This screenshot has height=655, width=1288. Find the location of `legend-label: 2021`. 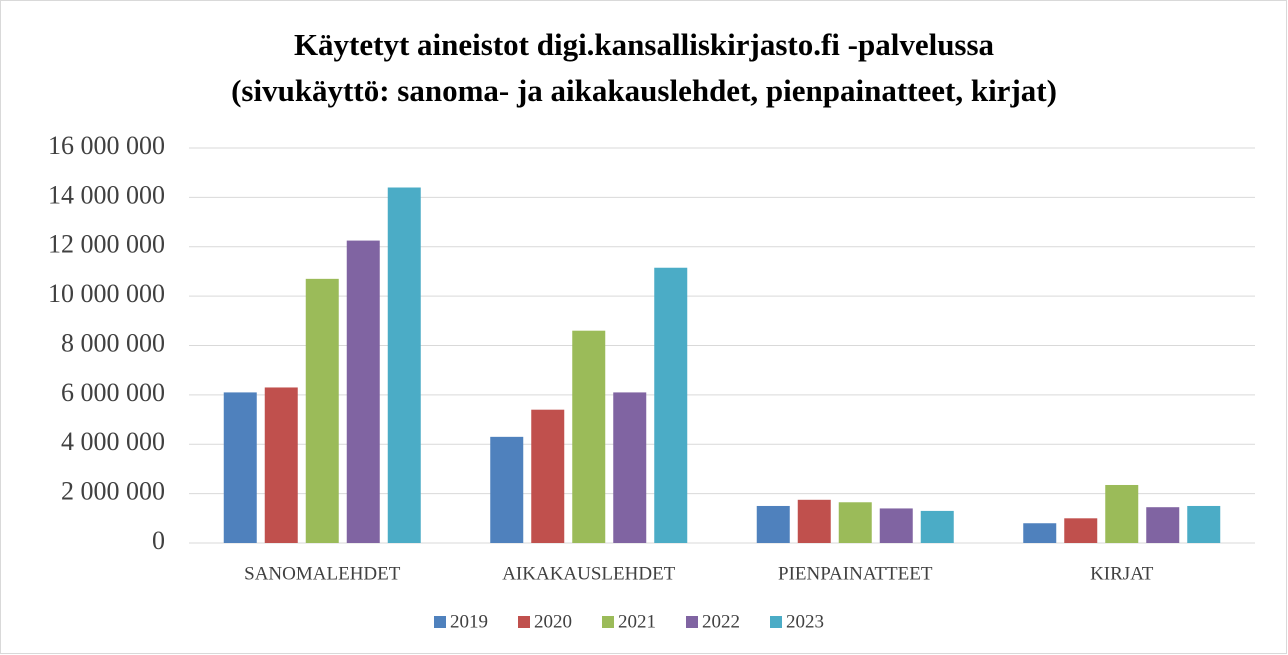

legend-label: 2021 is located at coordinates (637, 621).